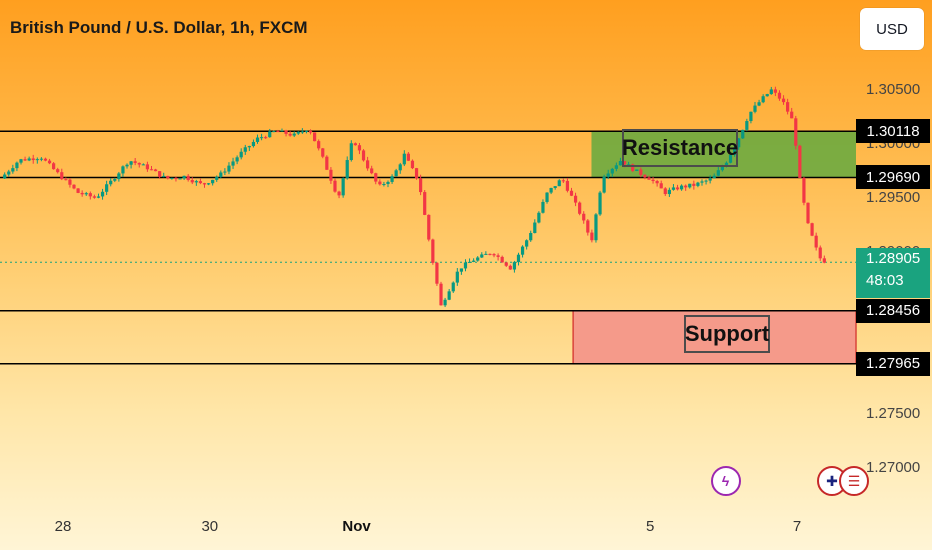  What do you see at coordinates (650, 526) in the screenshot?
I see `x-tick-label: 5` at bounding box center [650, 526].